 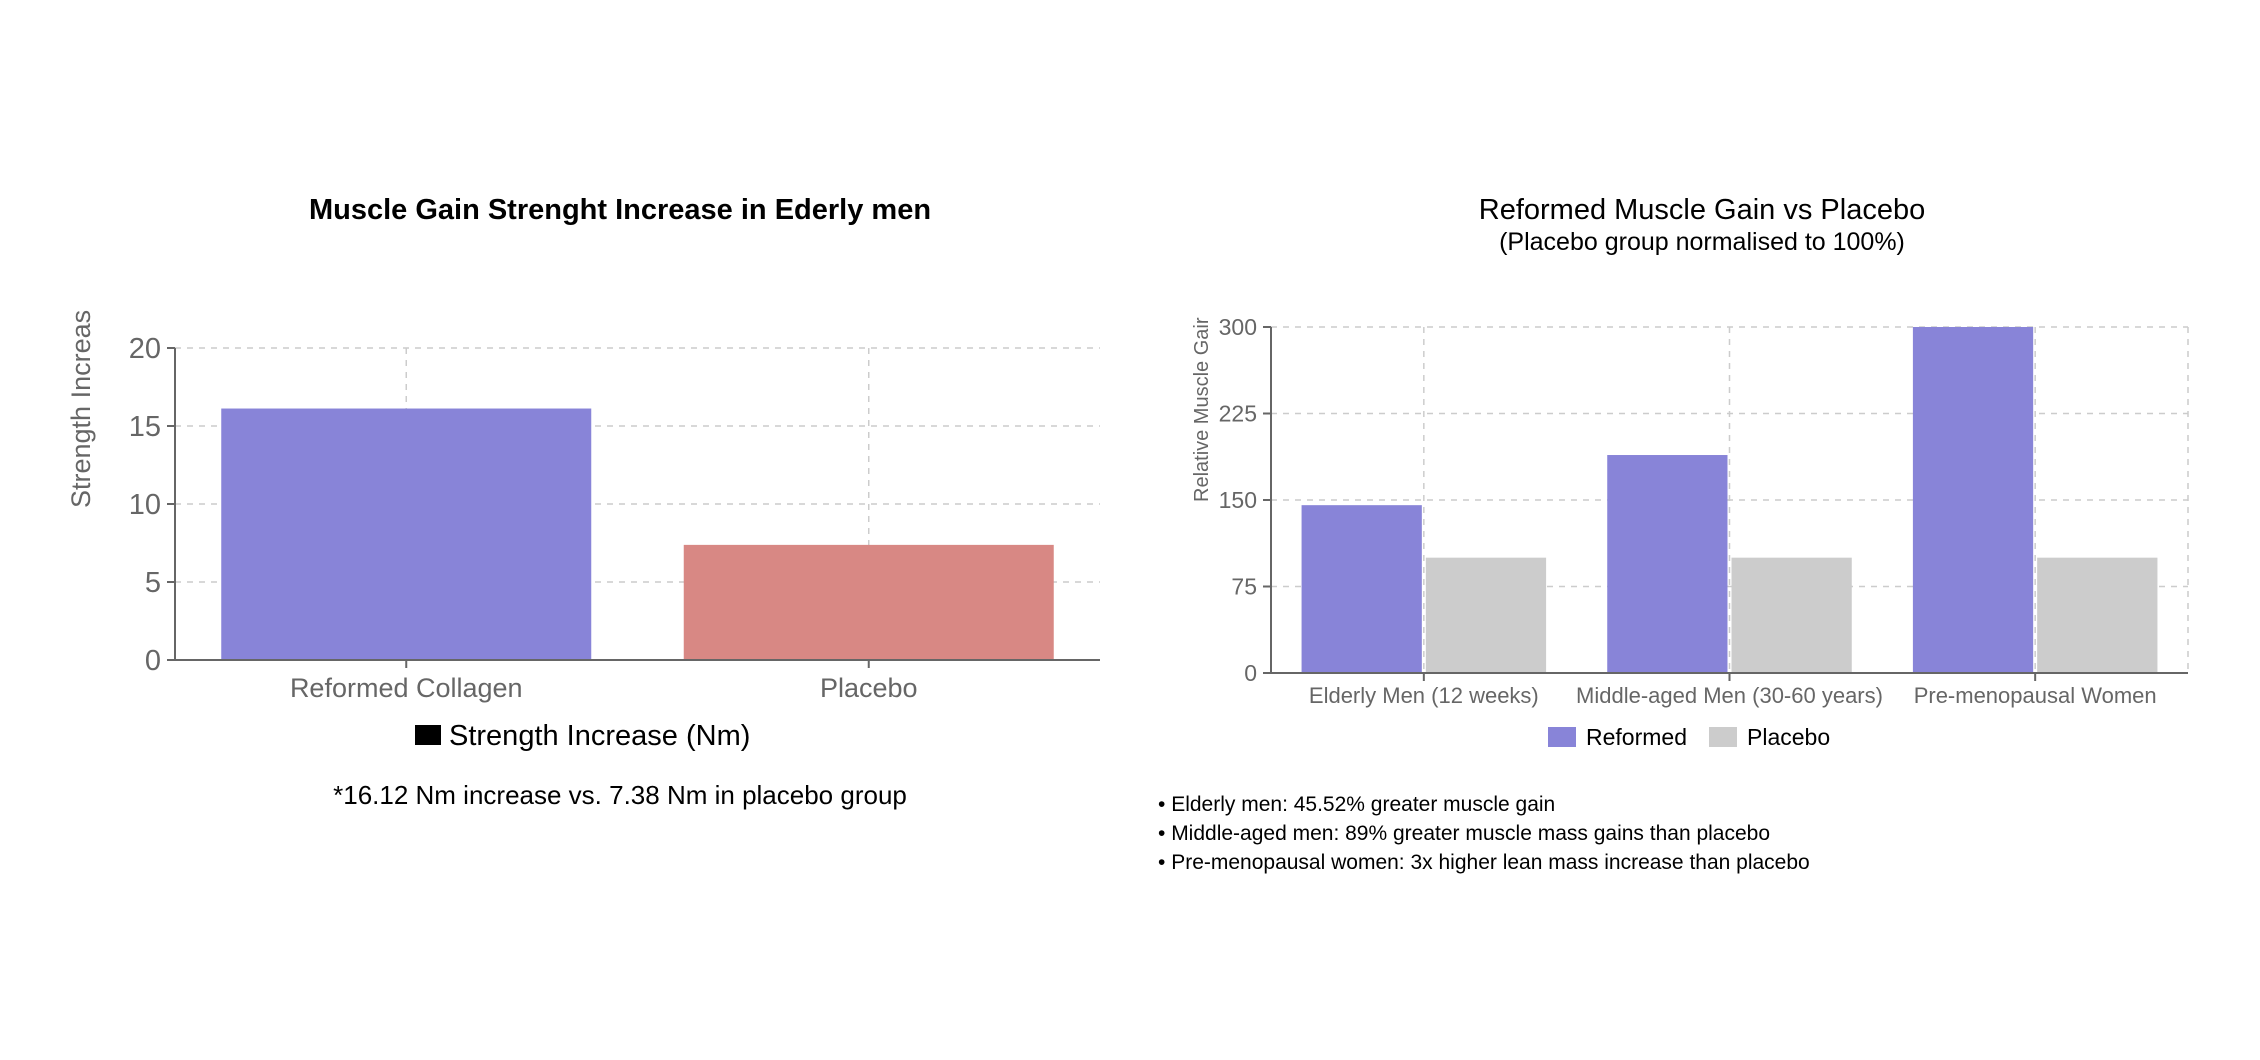 What do you see at coordinates (1238, 327) in the screenshot?
I see `y-tick-label: 300` at bounding box center [1238, 327].